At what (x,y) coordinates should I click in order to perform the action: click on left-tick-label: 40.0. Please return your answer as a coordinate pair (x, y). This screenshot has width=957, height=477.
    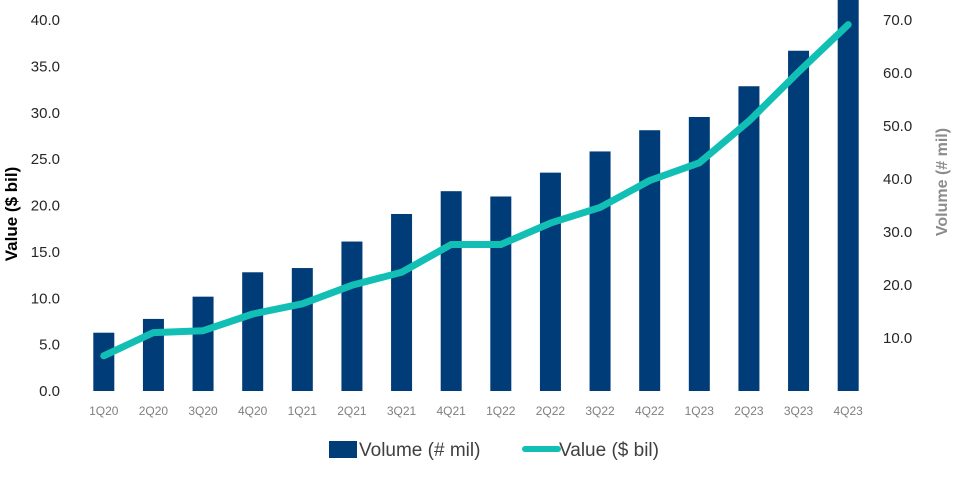
    Looking at the image, I should click on (45, 20).